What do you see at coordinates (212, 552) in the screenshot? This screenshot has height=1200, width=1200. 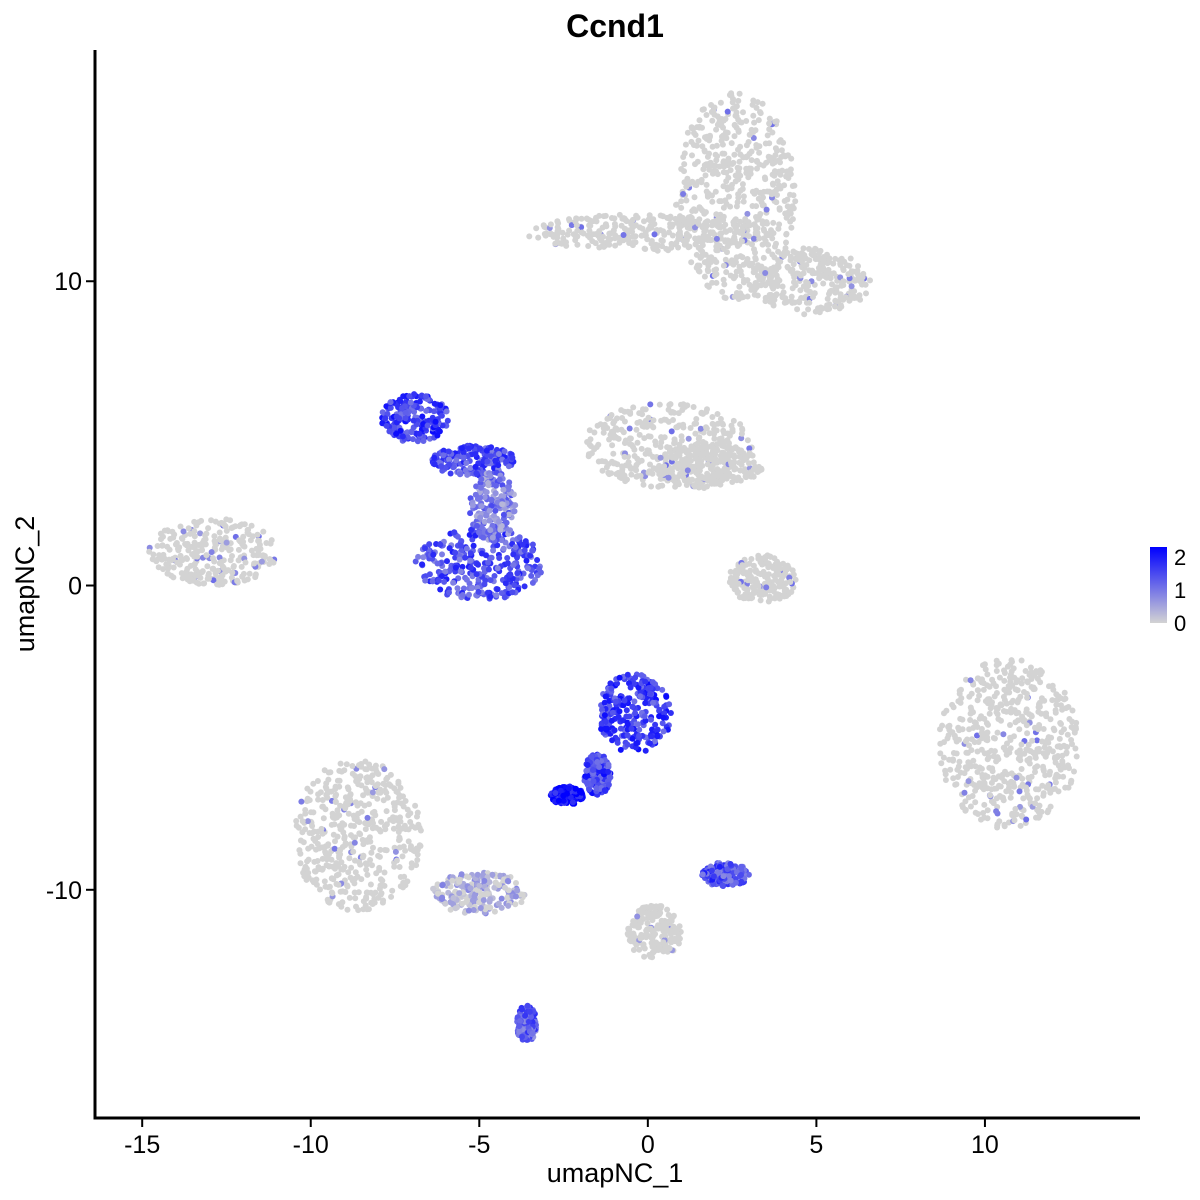 I see `cluster-left-blob` at bounding box center [212, 552].